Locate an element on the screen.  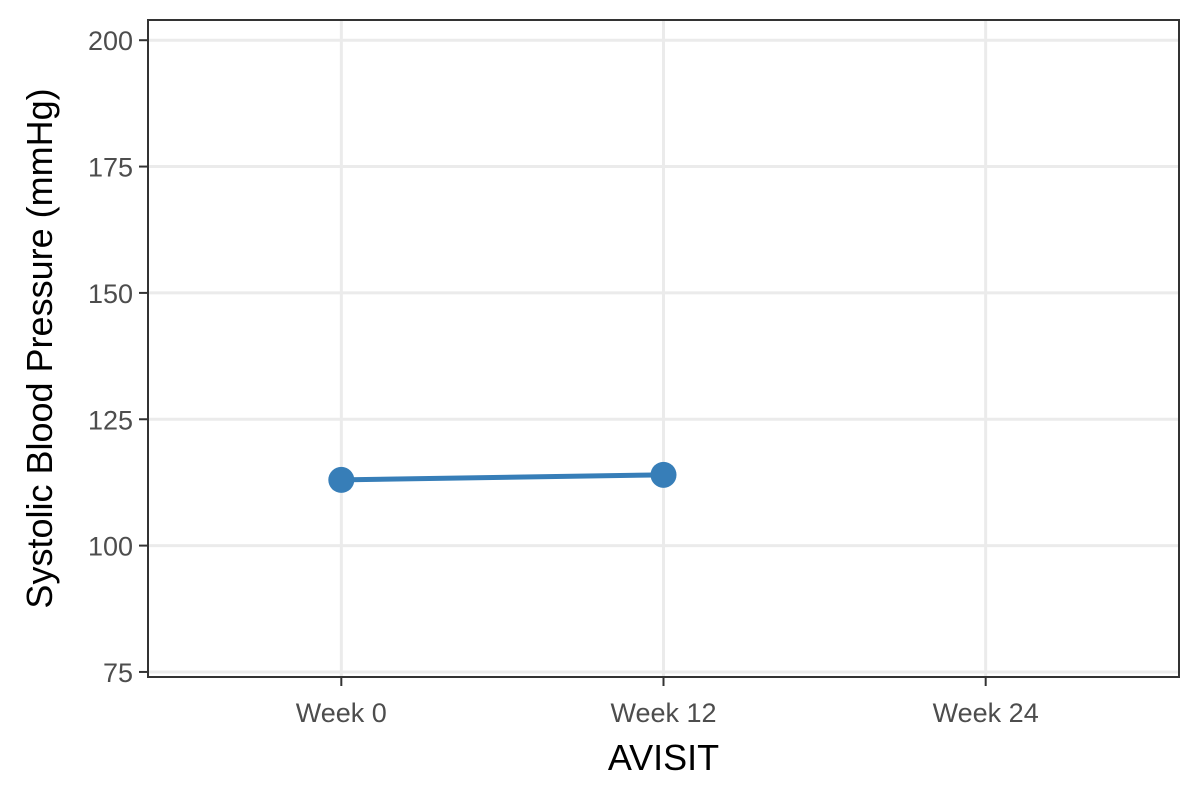
series-line is located at coordinates (502, 477).